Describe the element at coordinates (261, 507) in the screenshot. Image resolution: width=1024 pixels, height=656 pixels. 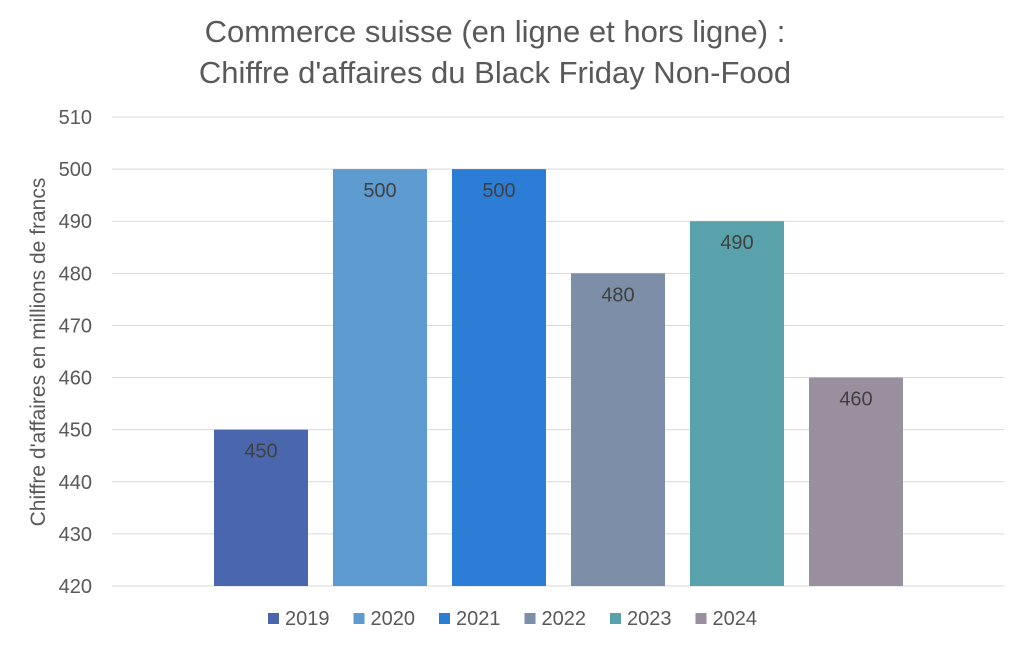
I see `bar-2019` at that location.